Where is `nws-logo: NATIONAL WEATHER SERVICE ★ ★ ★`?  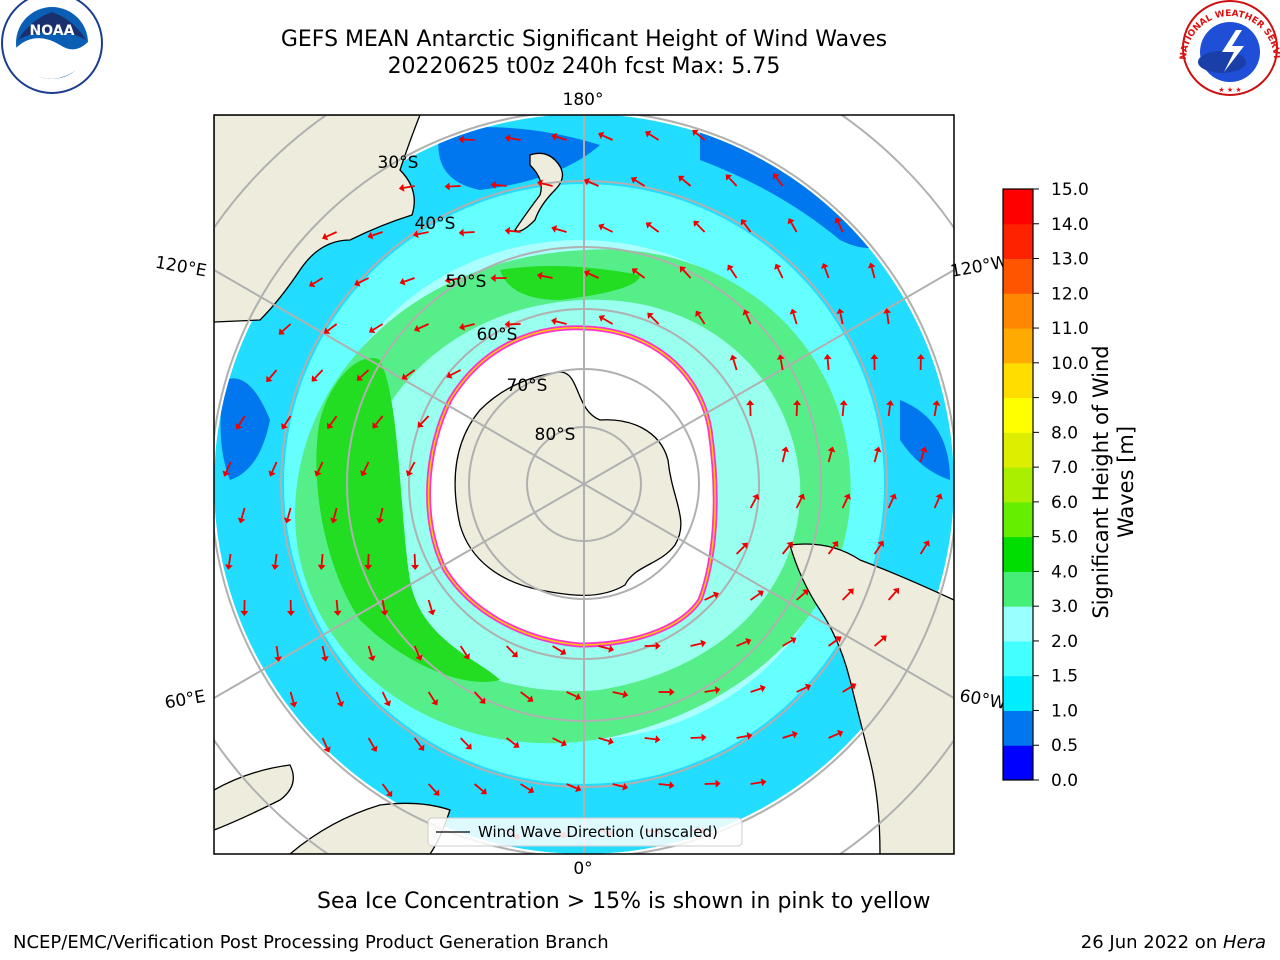 nws-logo: NATIONAL WEATHER SERVICE ★ ★ ★ is located at coordinates (640, 48).